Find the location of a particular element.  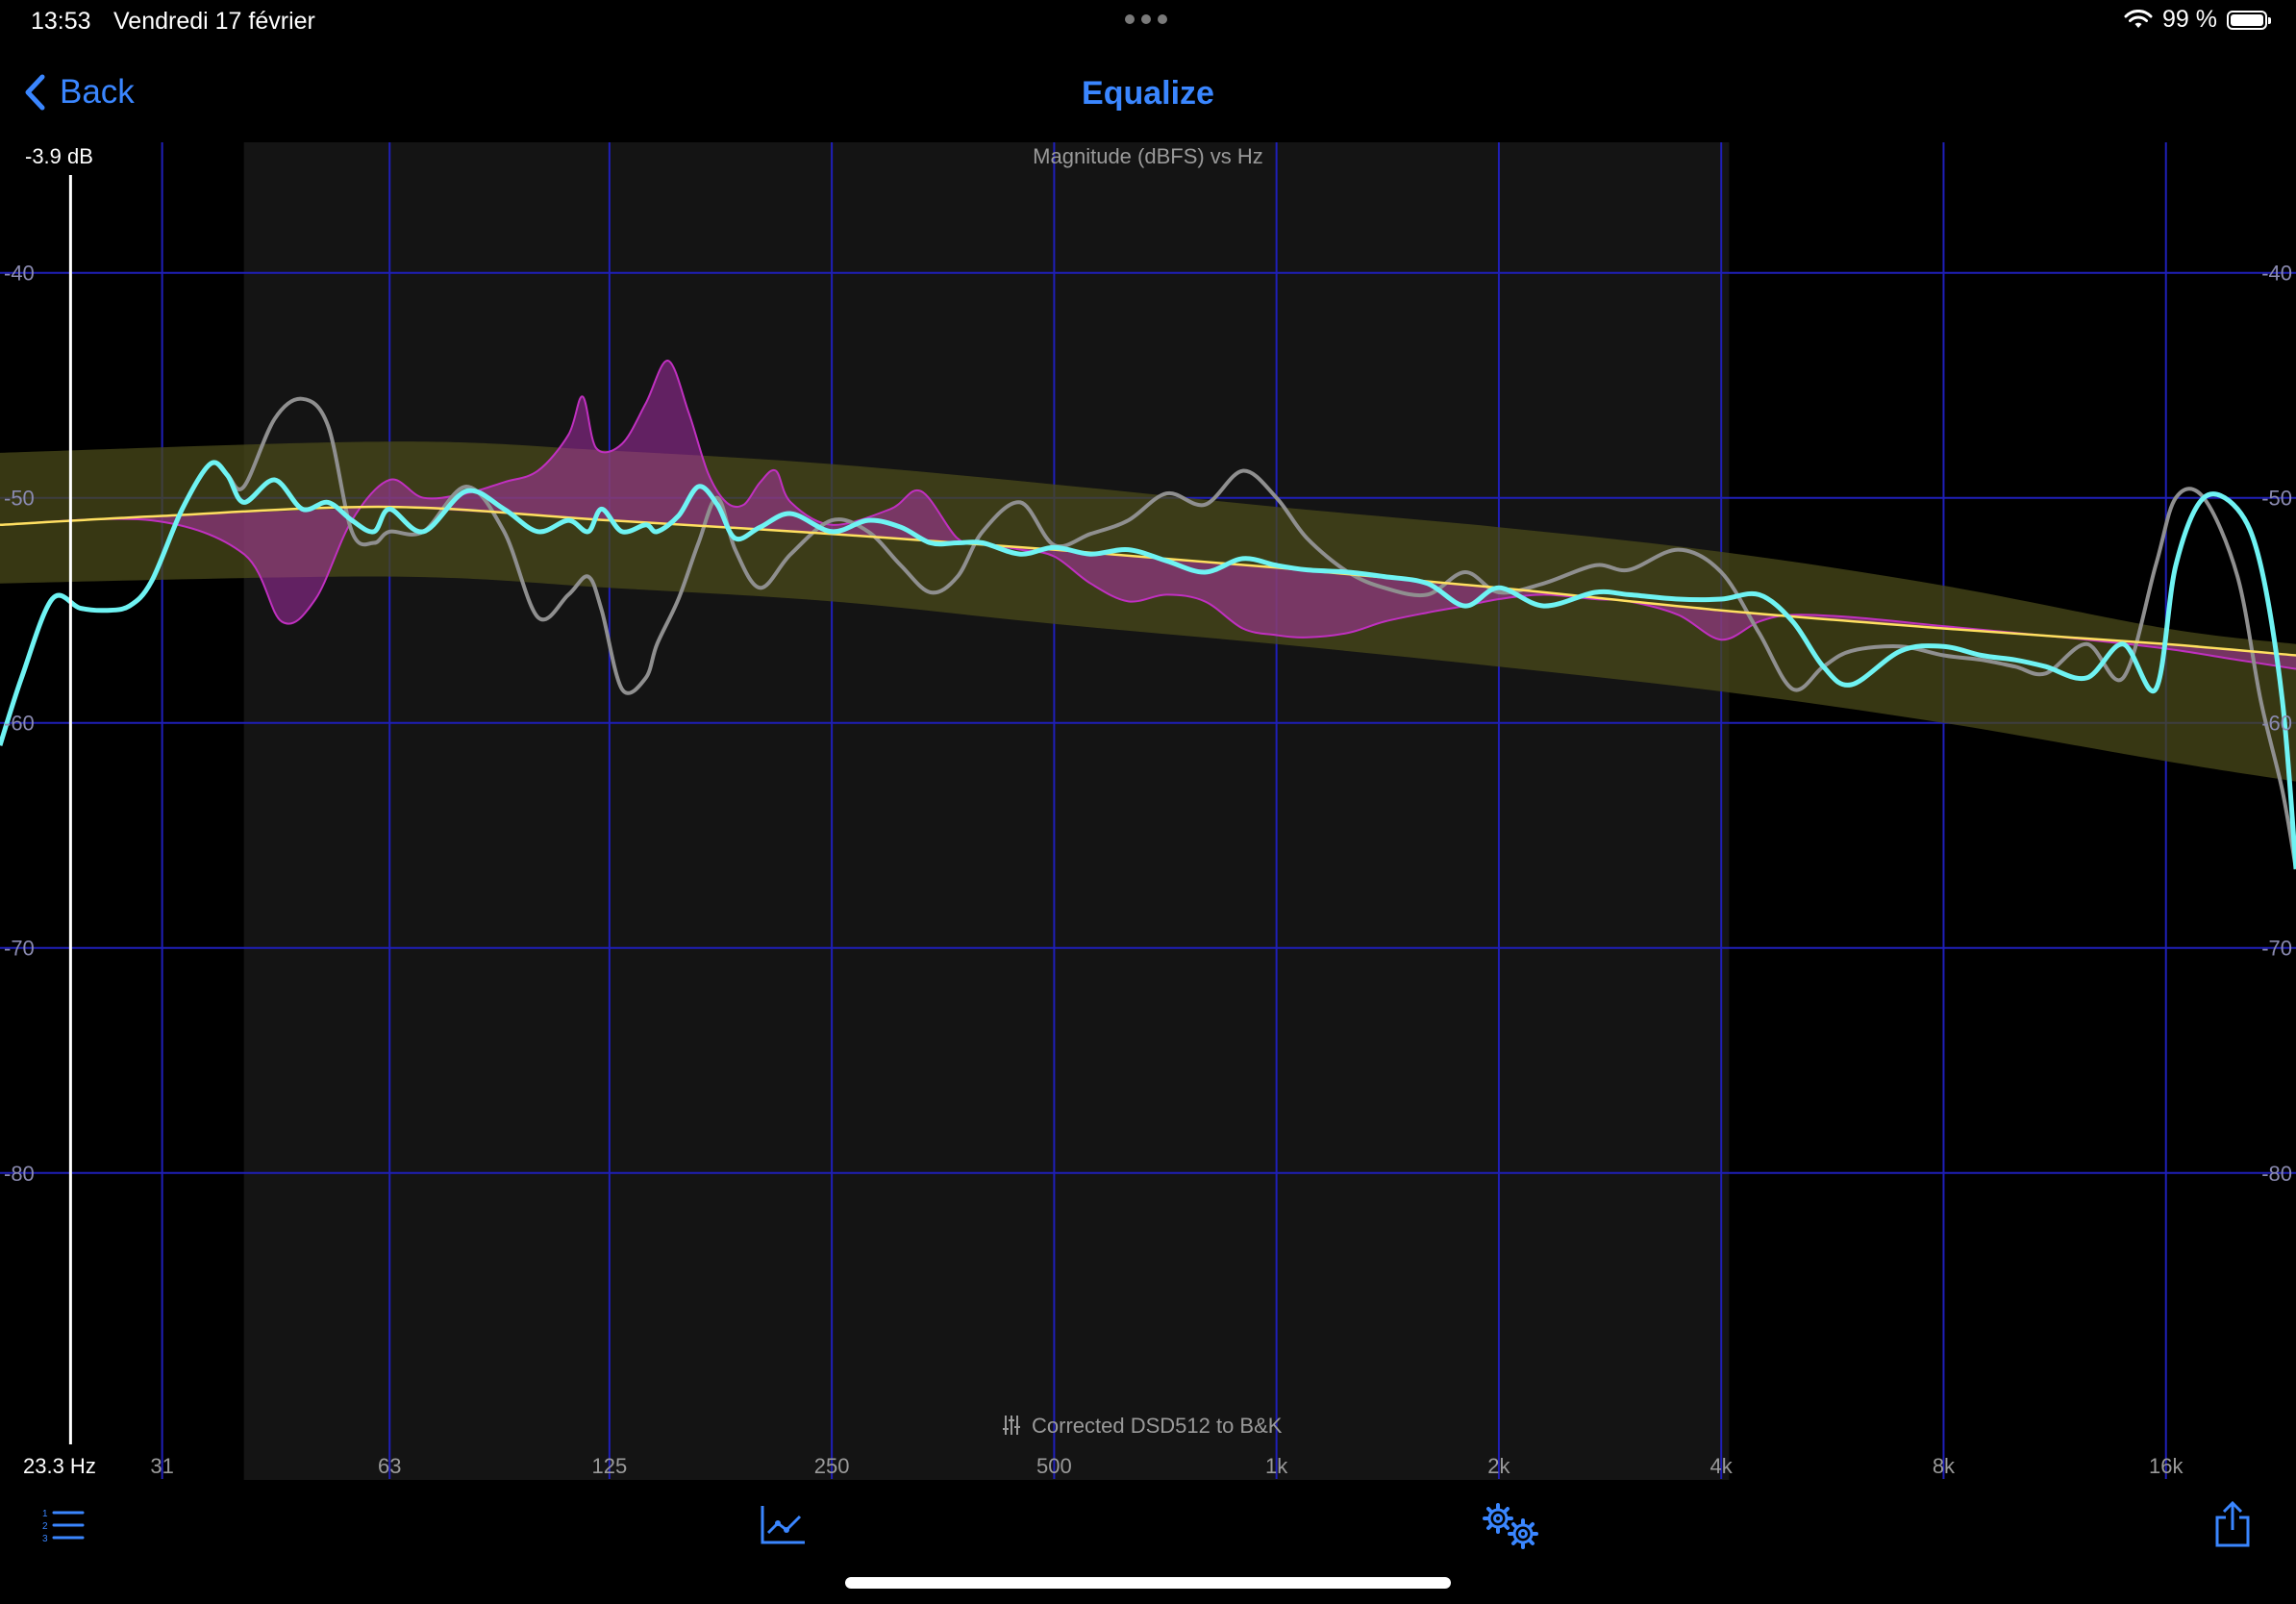

status-time: 13:53 is located at coordinates (61, 21).